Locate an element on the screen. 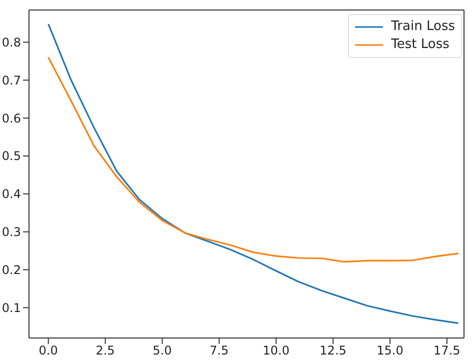  legend-label: Train Loss is located at coordinates (423, 27).